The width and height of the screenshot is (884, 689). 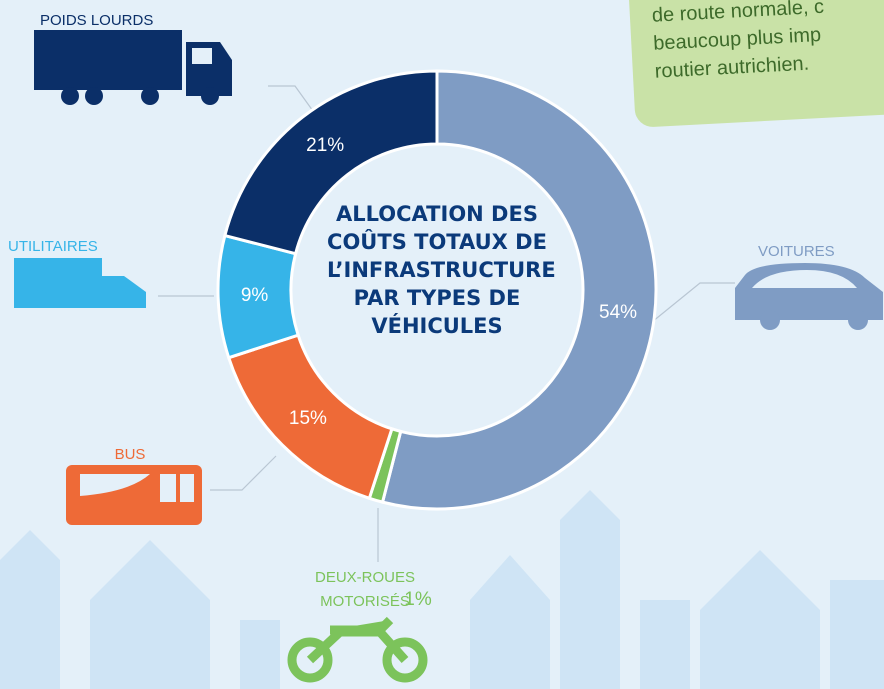 I want to click on category-label: POIDS LOURDS, so click(x=97, y=20).